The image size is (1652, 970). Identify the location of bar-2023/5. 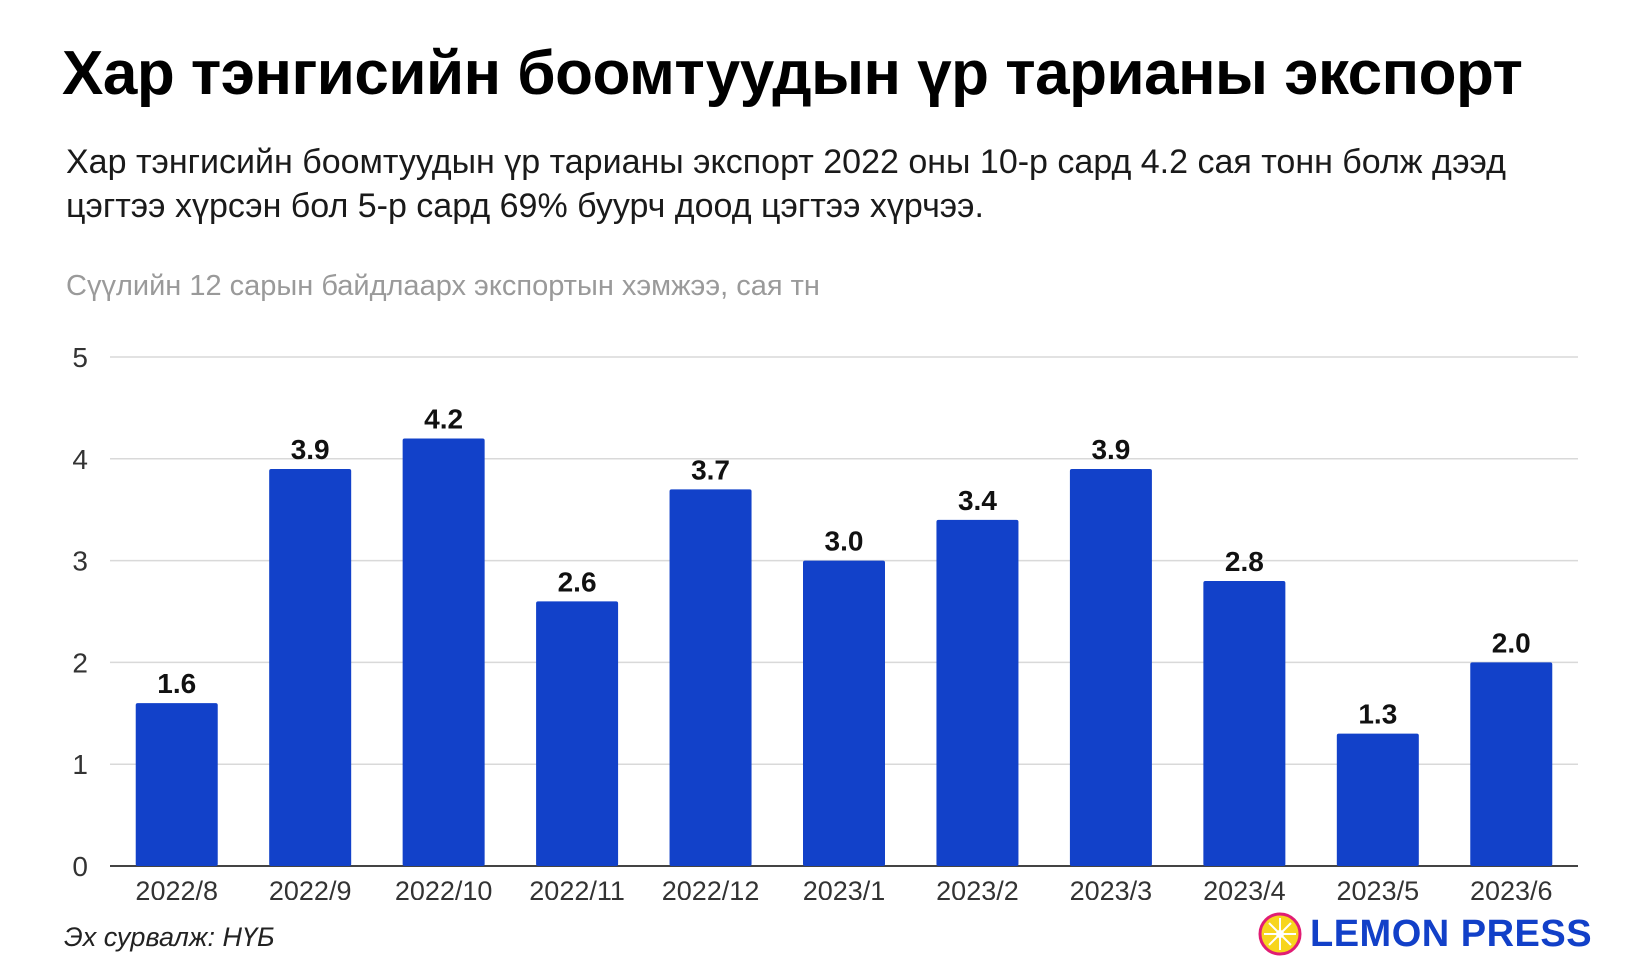
(1377, 799).